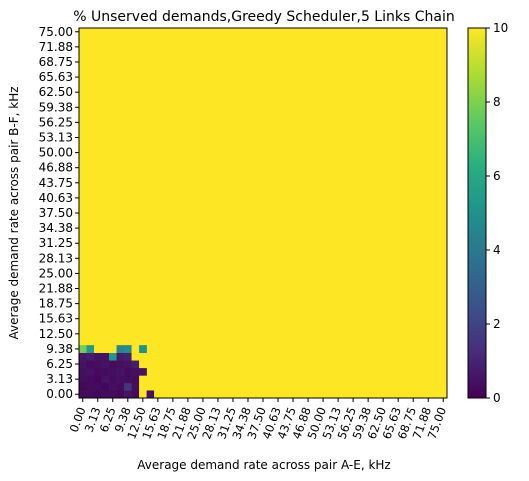  What do you see at coordinates (56, 273) in the screenshot?
I see `y-tick-label: 25.00` at bounding box center [56, 273].